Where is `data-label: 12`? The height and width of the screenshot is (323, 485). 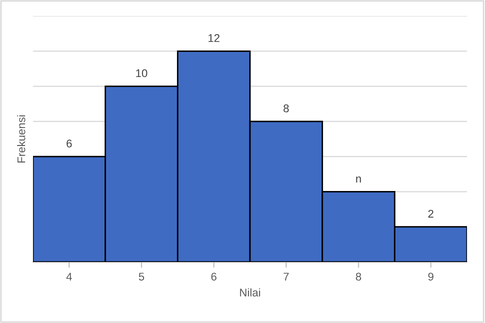
data-label: 12 is located at coordinates (214, 38).